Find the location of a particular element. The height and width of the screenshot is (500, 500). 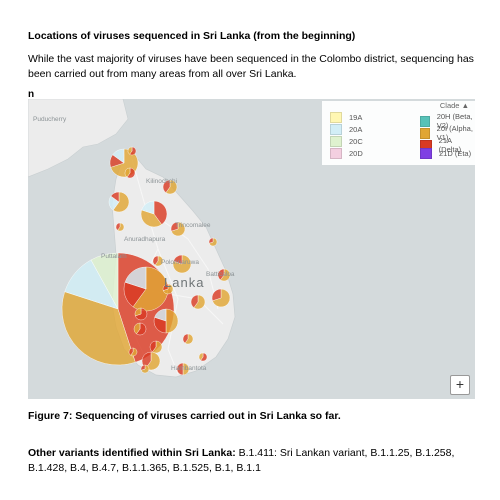

place-label: Anuradhapura is located at coordinates (145, 239).